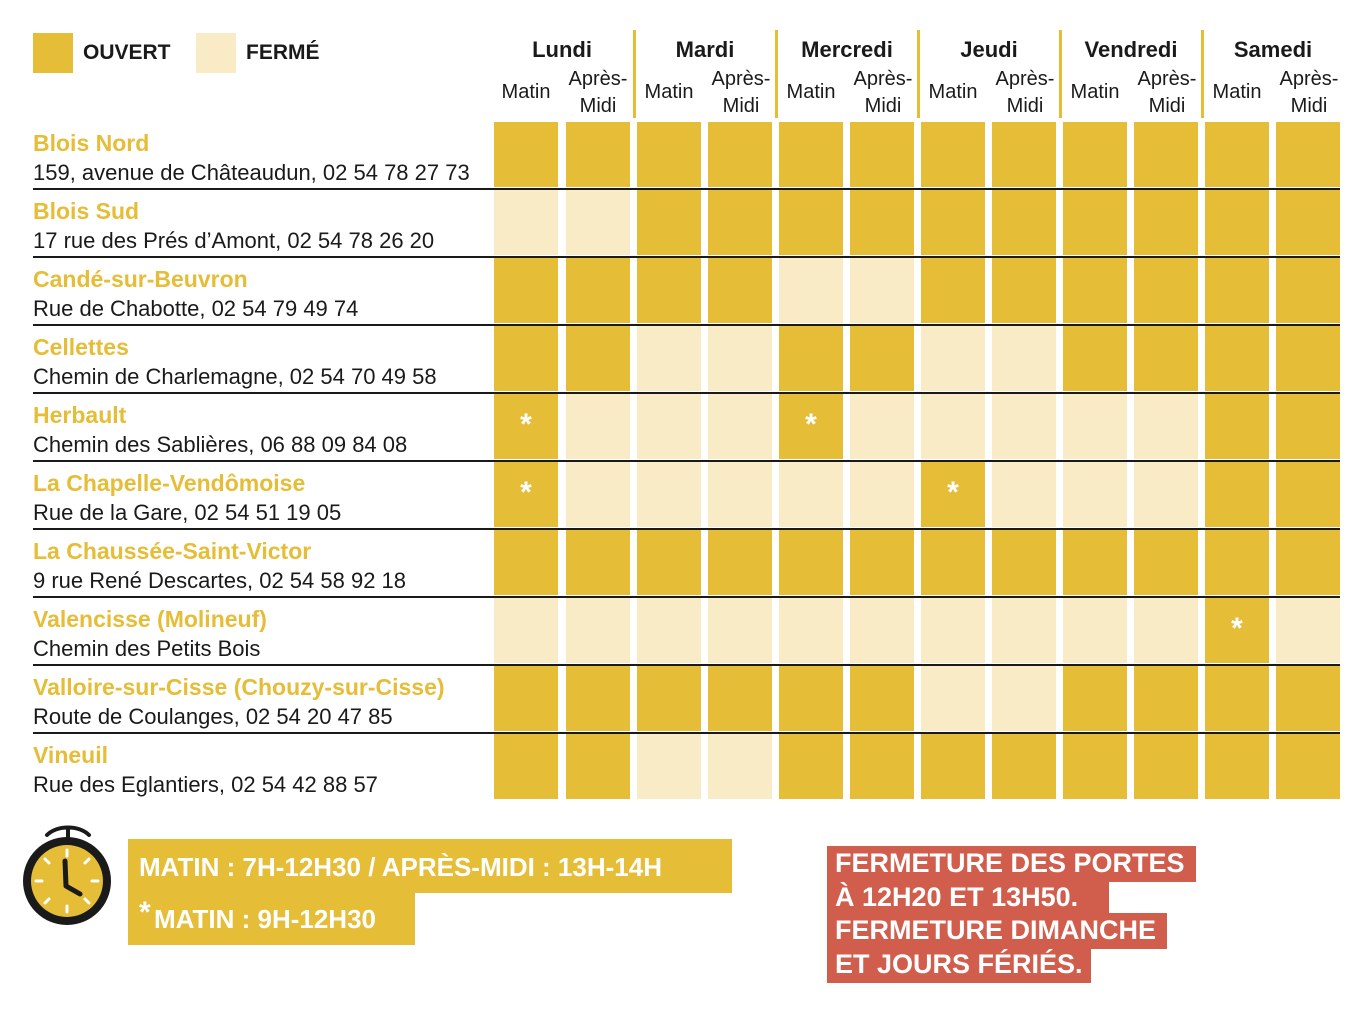 This screenshot has width=1358, height=1012. I want to click on site-address: 9 rue René Descartes, 02 54 58 92 18, so click(220, 580).